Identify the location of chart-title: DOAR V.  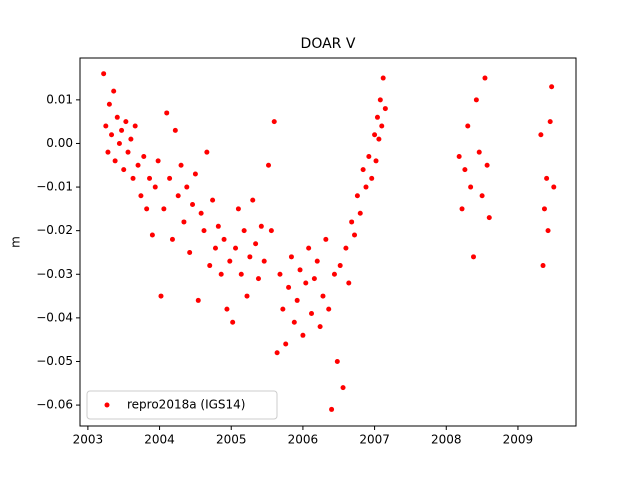
(328, 44).